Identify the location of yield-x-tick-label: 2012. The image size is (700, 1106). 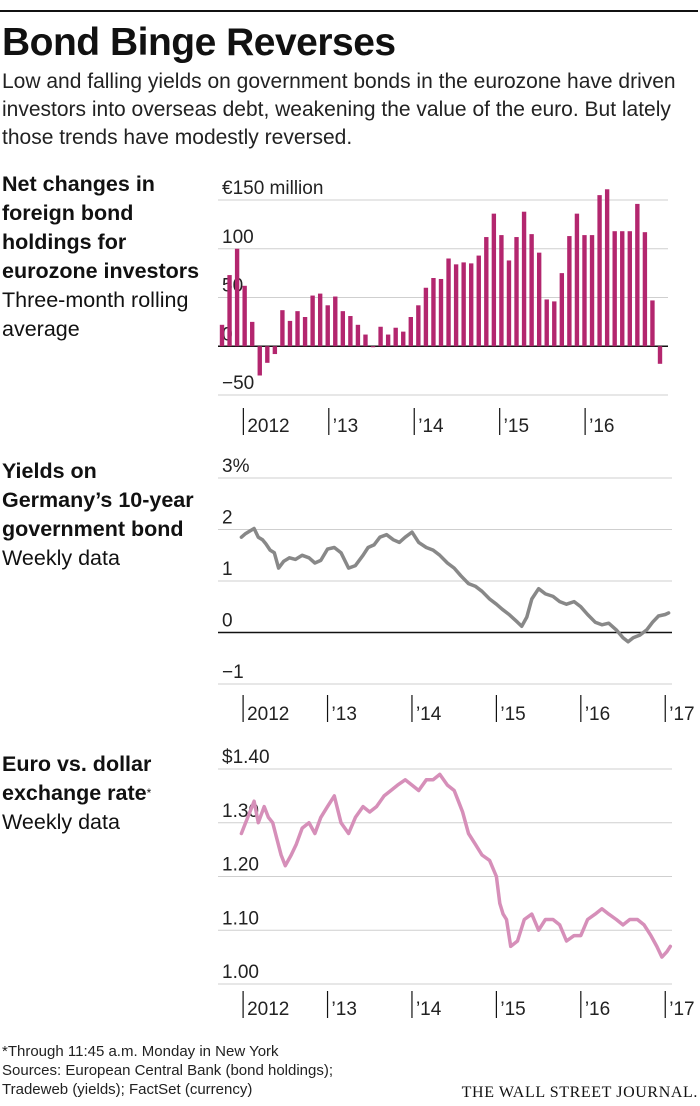
(268, 714).